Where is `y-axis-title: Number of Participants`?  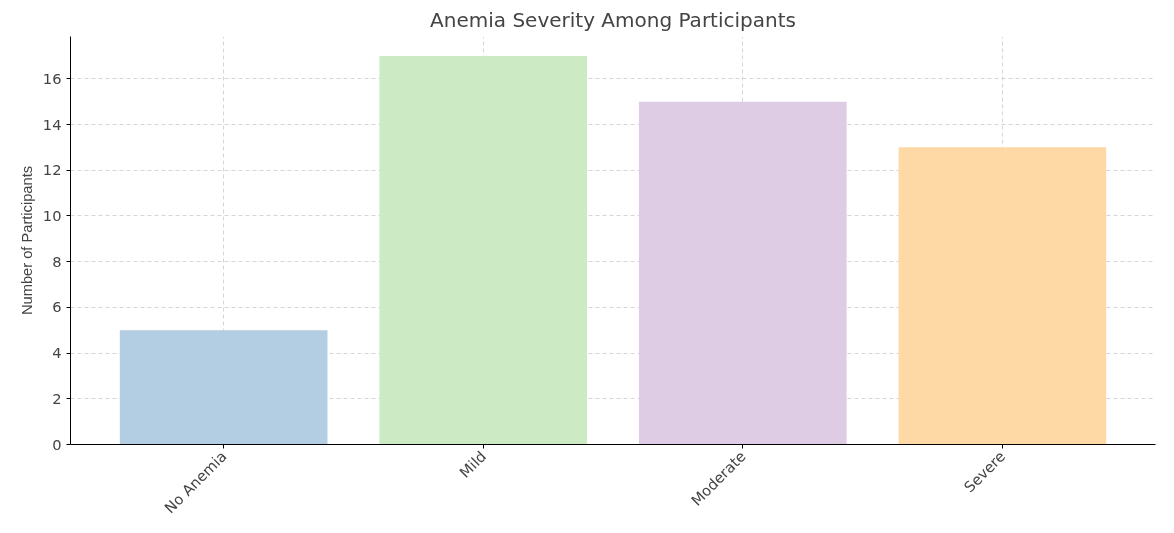 y-axis-title: Number of Participants is located at coordinates (26, 240).